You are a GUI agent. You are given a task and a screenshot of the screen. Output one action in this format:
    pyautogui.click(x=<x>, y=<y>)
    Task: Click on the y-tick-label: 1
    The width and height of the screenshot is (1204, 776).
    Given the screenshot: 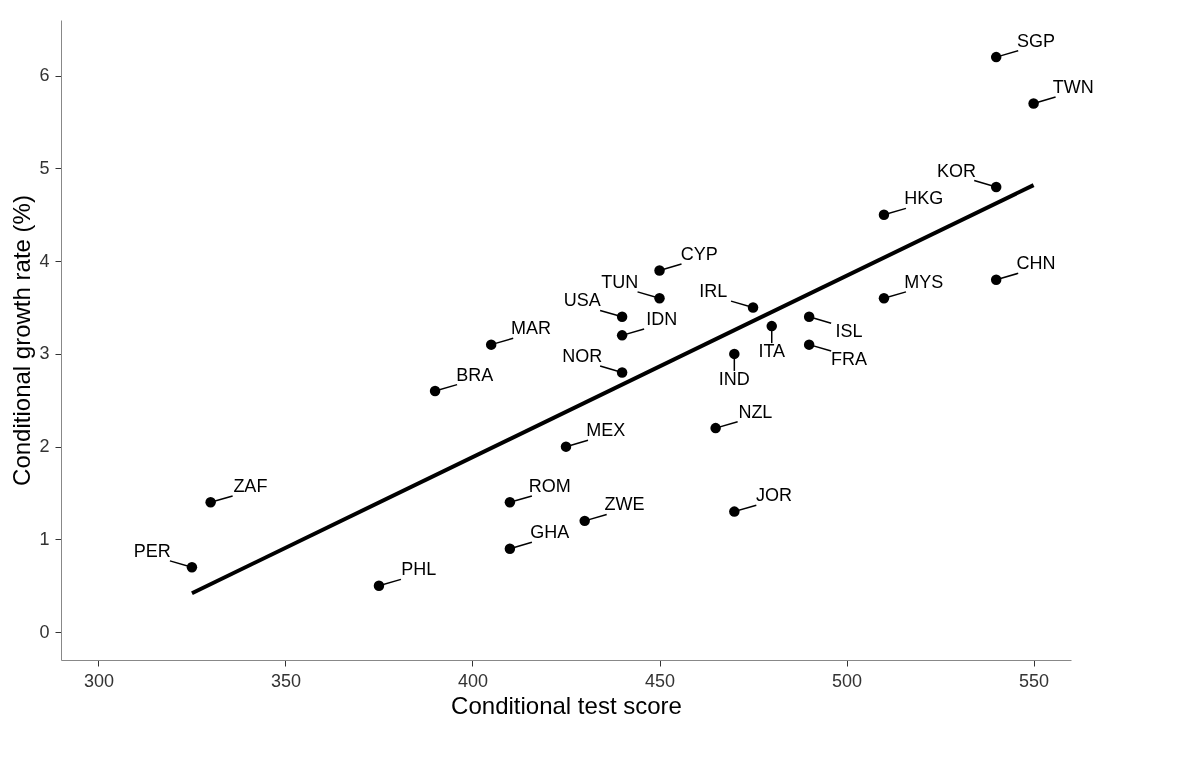 What is the action you would take?
    pyautogui.click(x=44, y=538)
    